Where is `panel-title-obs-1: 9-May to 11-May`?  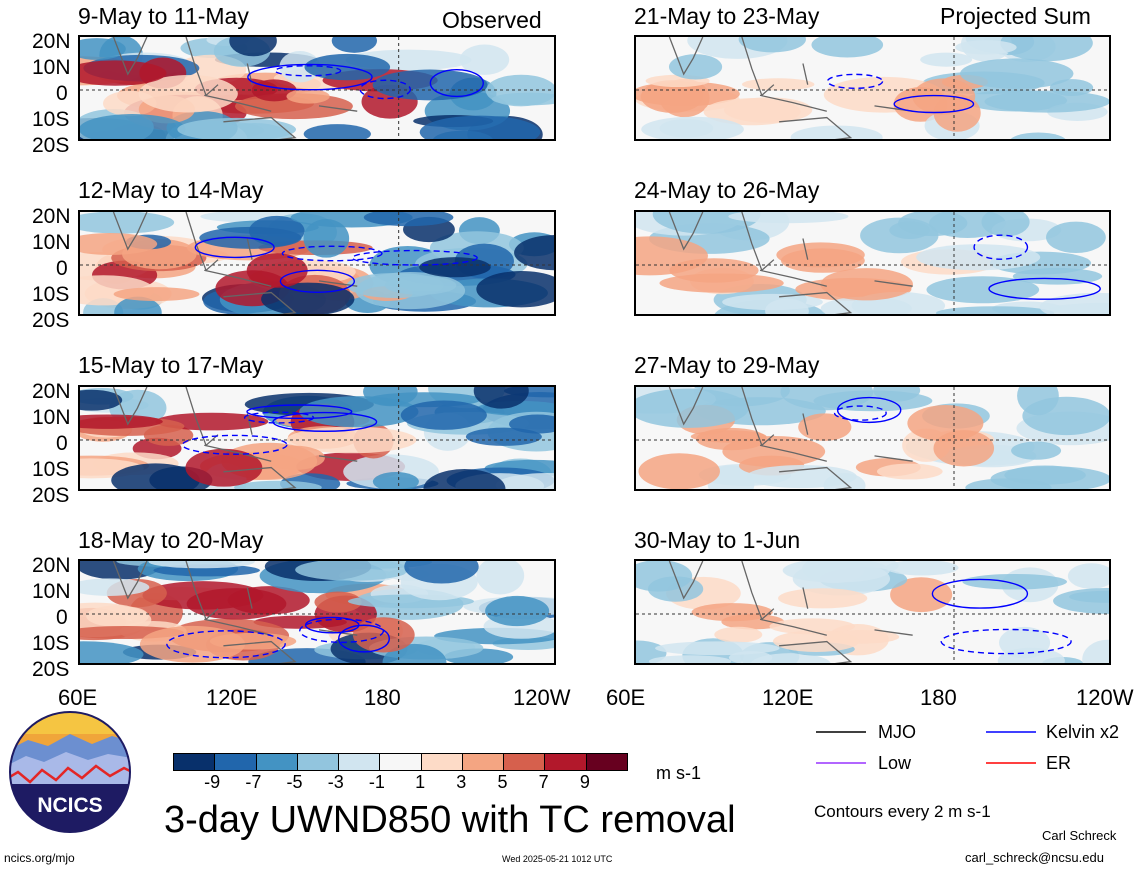 panel-title-obs-1: 9-May to 11-May is located at coordinates (163, 16).